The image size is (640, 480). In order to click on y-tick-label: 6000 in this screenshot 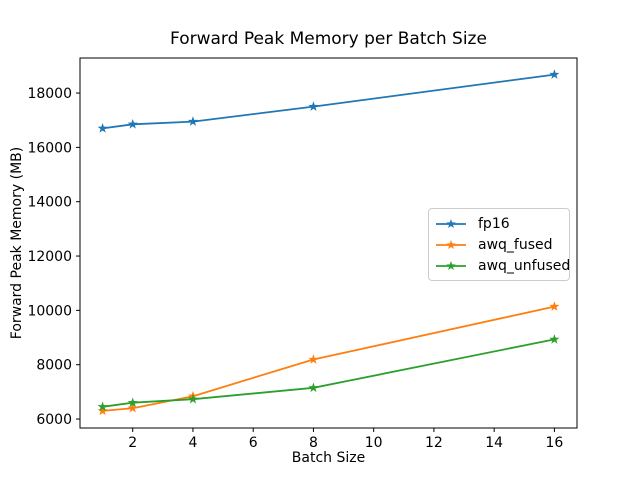, I will do `click(54, 420)`.